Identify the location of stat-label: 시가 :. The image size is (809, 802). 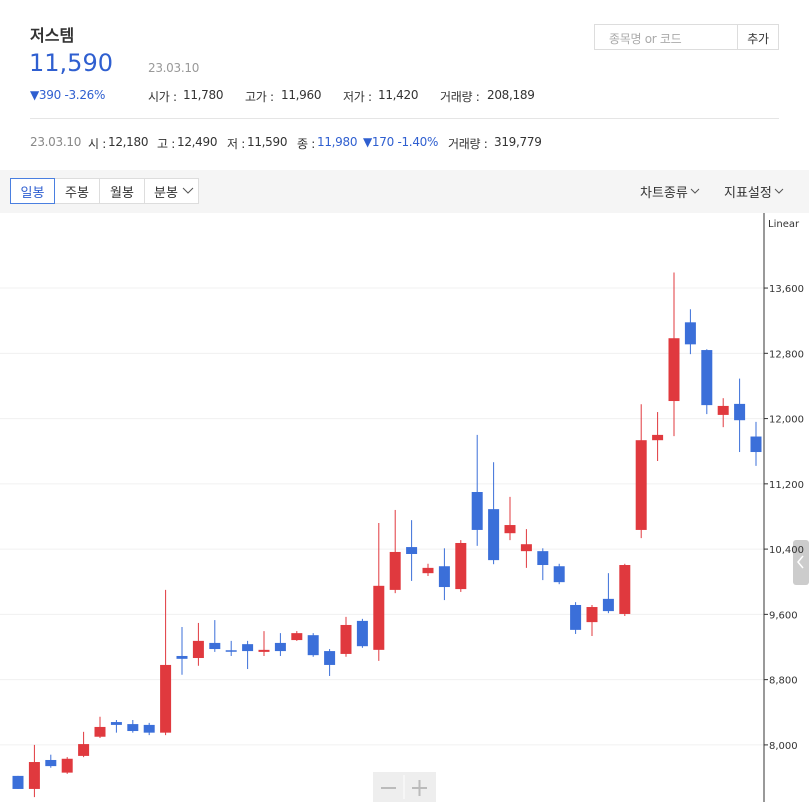
(162, 97).